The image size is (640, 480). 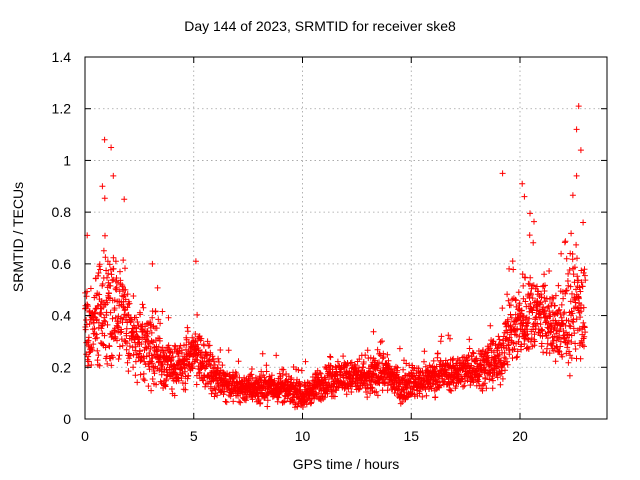 I want to click on y-tick-label: 0.4, so click(x=62, y=316).